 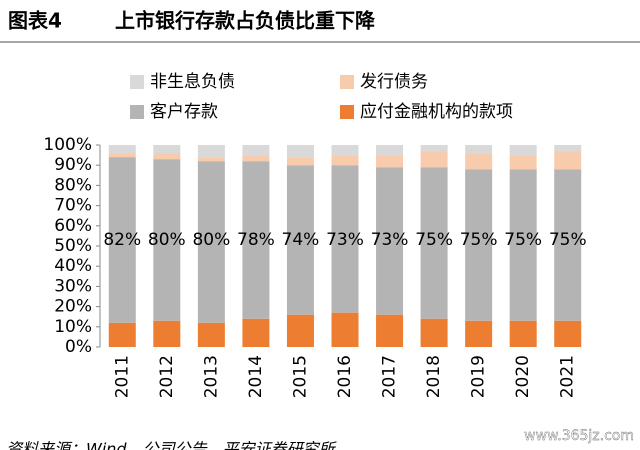 What do you see at coordinates (73, 165) in the screenshot?
I see `y-tick-label: 90%` at bounding box center [73, 165].